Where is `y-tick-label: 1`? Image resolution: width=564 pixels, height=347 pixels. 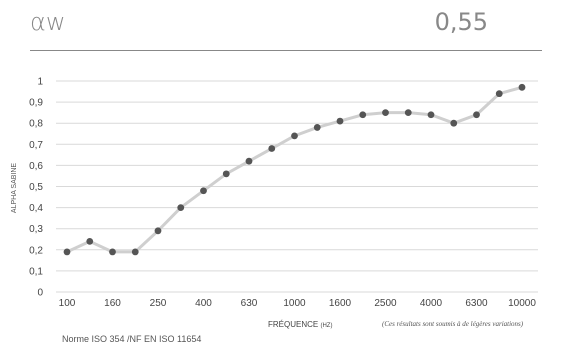 y-tick-label: 1 is located at coordinates (40, 82).